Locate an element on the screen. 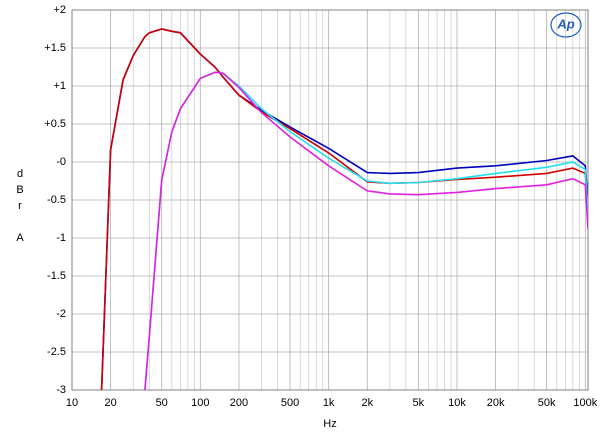 The width and height of the screenshot is (600, 436). y-tick-label: -1.5 is located at coordinates (56, 276).